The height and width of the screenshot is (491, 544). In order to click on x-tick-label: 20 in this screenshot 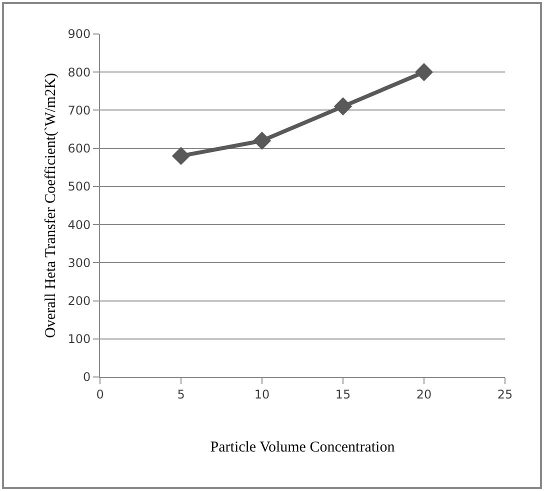, I will do `click(424, 394)`.